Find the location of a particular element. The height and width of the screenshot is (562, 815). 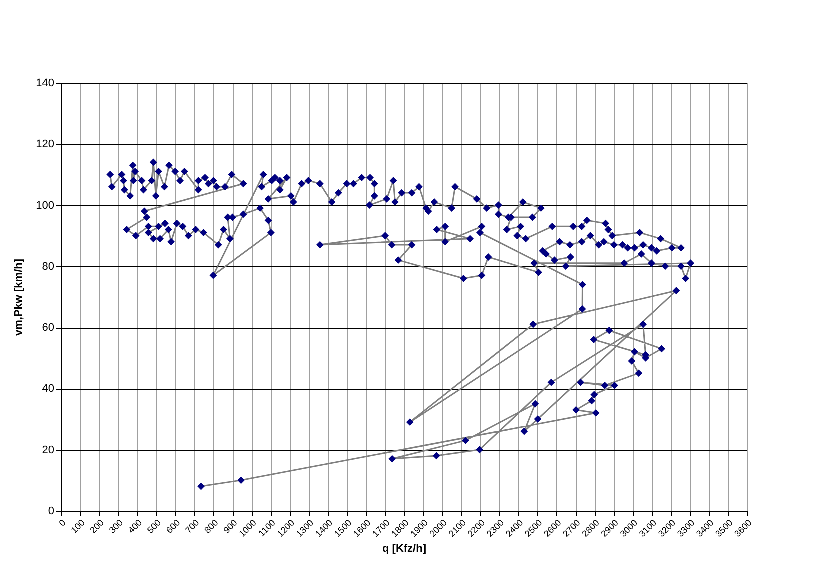

y-axis-title: vm,Pkw [km/h] is located at coordinates (19, 297).